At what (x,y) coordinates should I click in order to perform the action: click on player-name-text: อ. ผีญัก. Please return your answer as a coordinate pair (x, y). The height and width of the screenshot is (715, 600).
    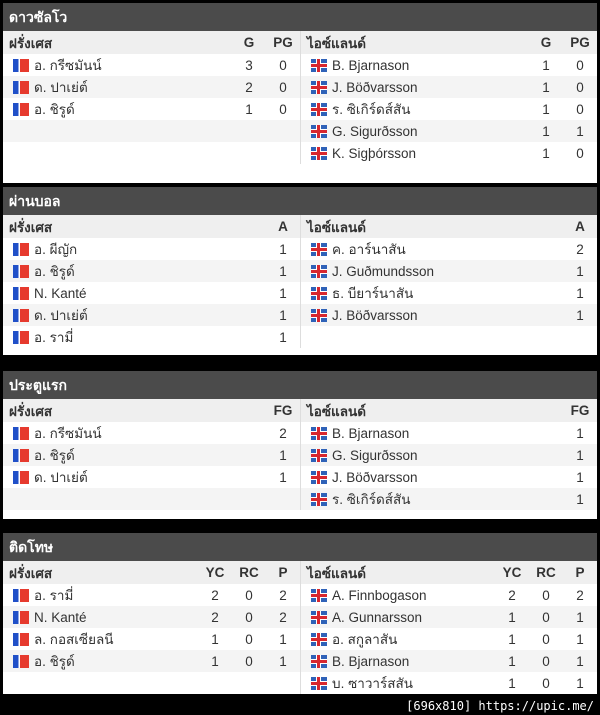
    Looking at the image, I should click on (56, 249).